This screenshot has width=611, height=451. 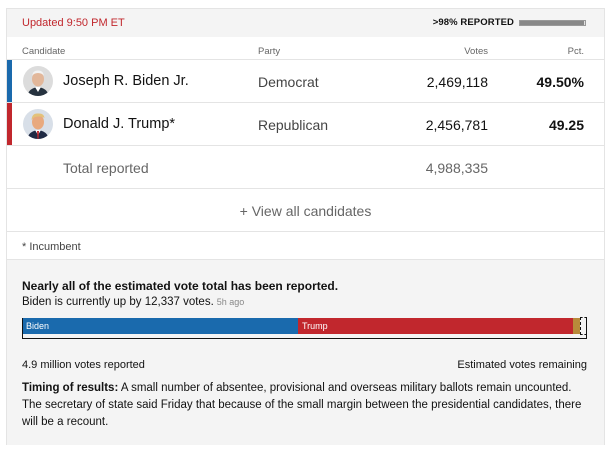 I want to click on candidate-pct: 49.50%, so click(x=560, y=82).